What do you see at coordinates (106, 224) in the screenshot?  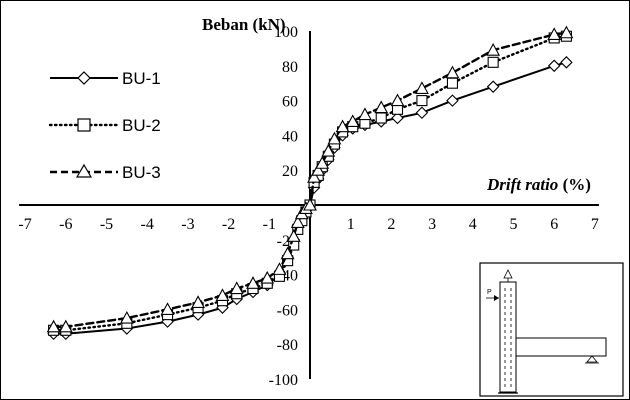 I see `x-tick-label: -5` at bounding box center [106, 224].